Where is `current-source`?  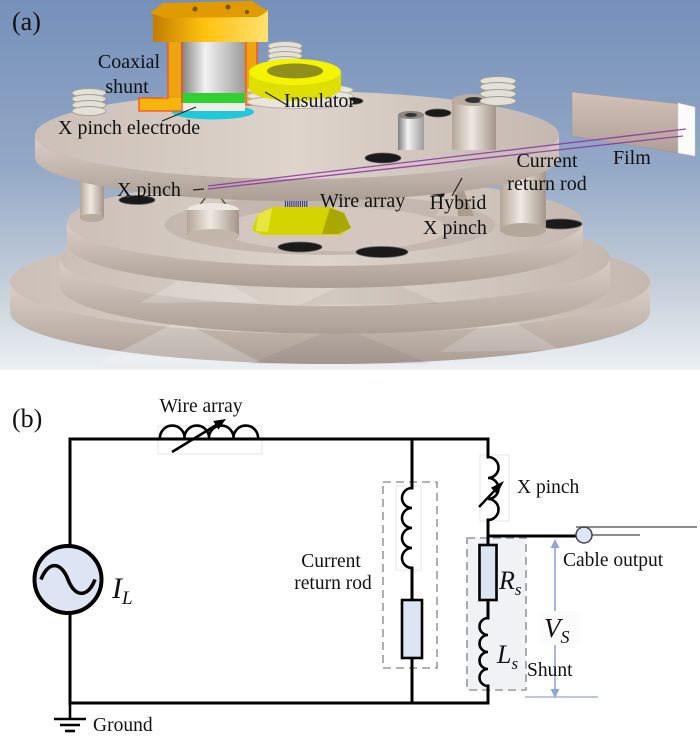 current-source is located at coordinates (68, 579).